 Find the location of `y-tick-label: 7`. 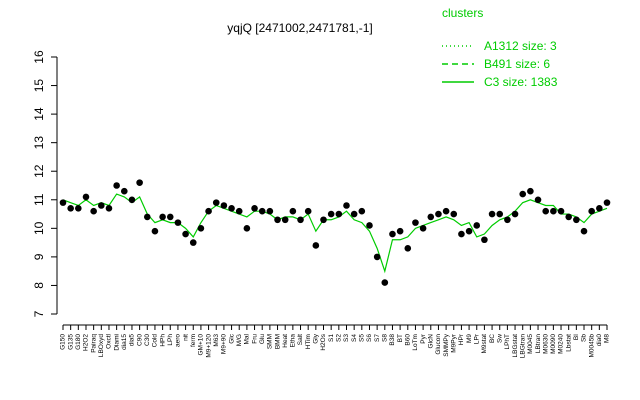

y-tick-label: 7 is located at coordinates (39, 313).